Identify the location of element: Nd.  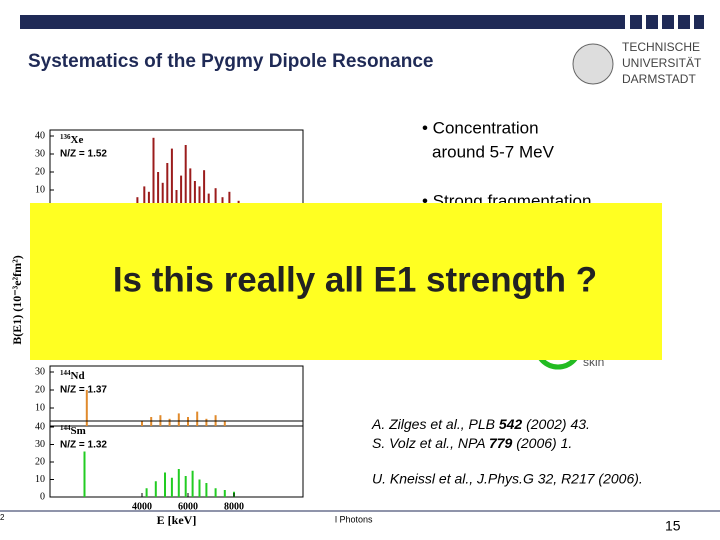
(78, 376).